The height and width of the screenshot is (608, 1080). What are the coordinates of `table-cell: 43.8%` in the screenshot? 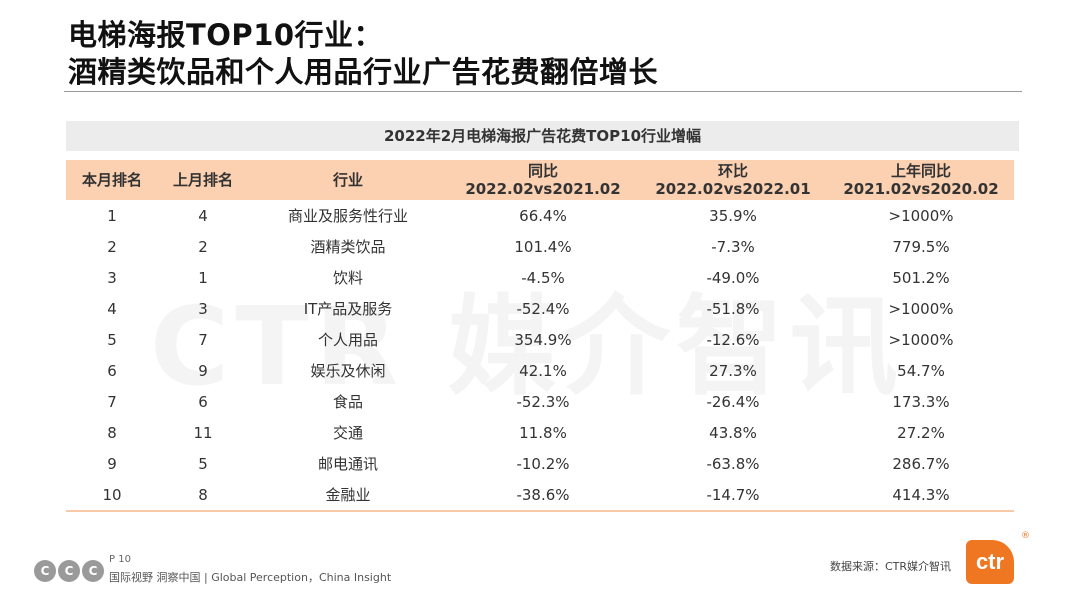 It's located at (733, 432).